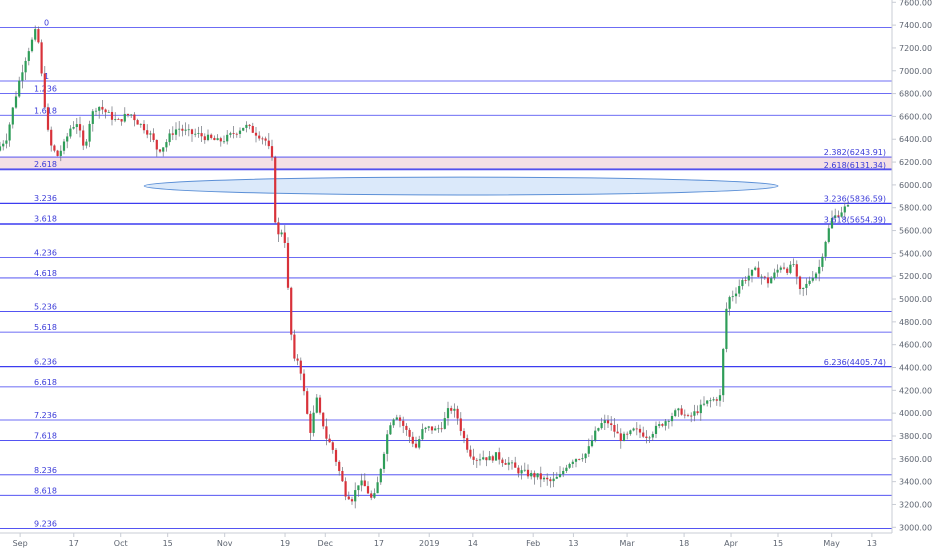 The height and width of the screenshot is (550, 932). What do you see at coordinates (45, 436) in the screenshot?
I see `fib-level-label: 7.618` at bounding box center [45, 436].